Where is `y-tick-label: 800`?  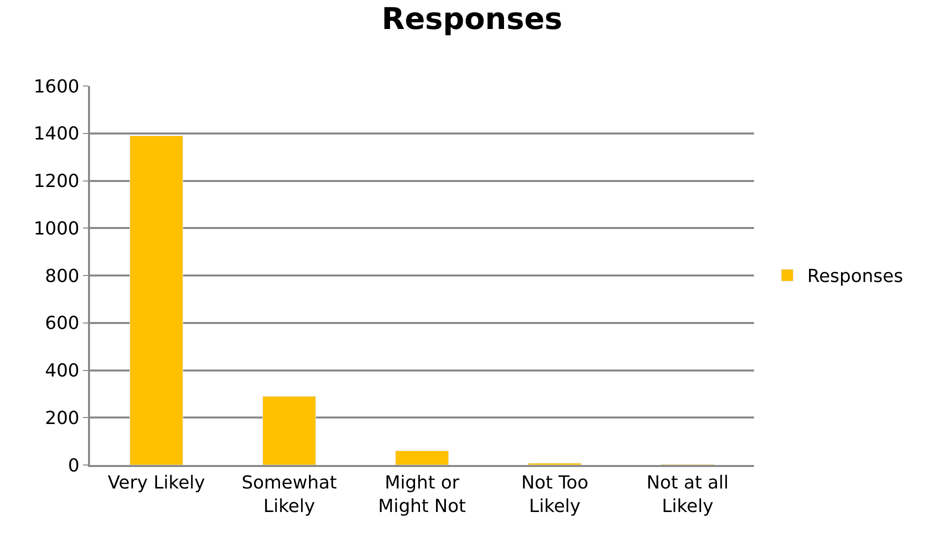 y-tick-label: 800 is located at coordinates (62, 276).